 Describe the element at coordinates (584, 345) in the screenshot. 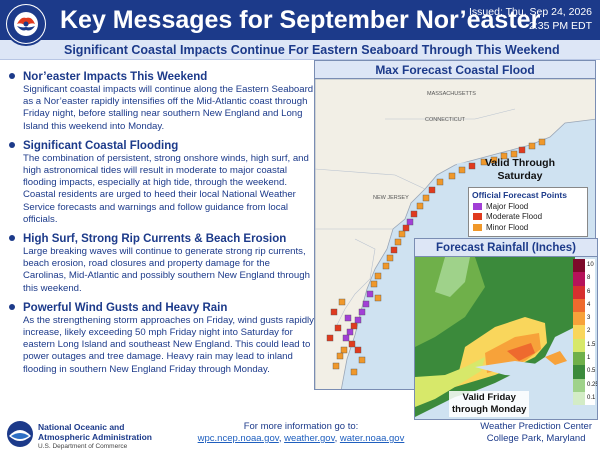

I see `scale-cell: 1.5` at that location.